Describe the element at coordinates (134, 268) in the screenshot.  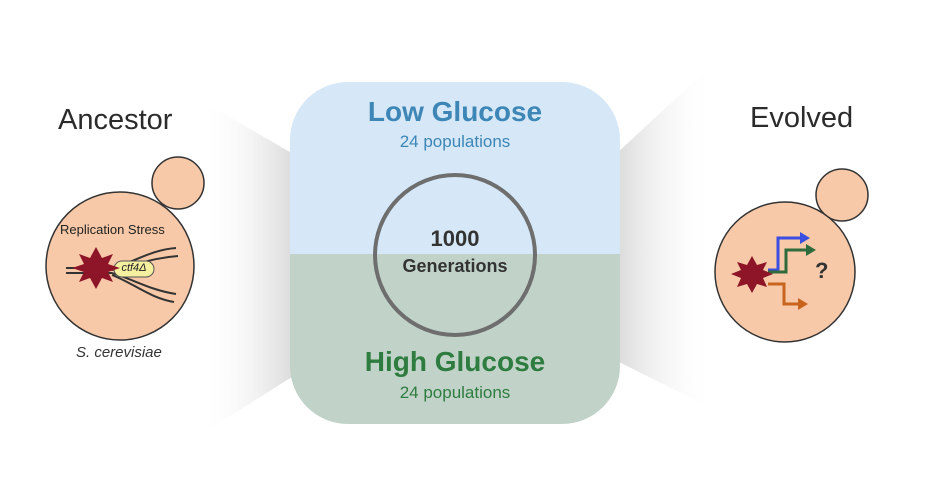
I see `ctf4-gene-label: ctf4Δ` at that location.